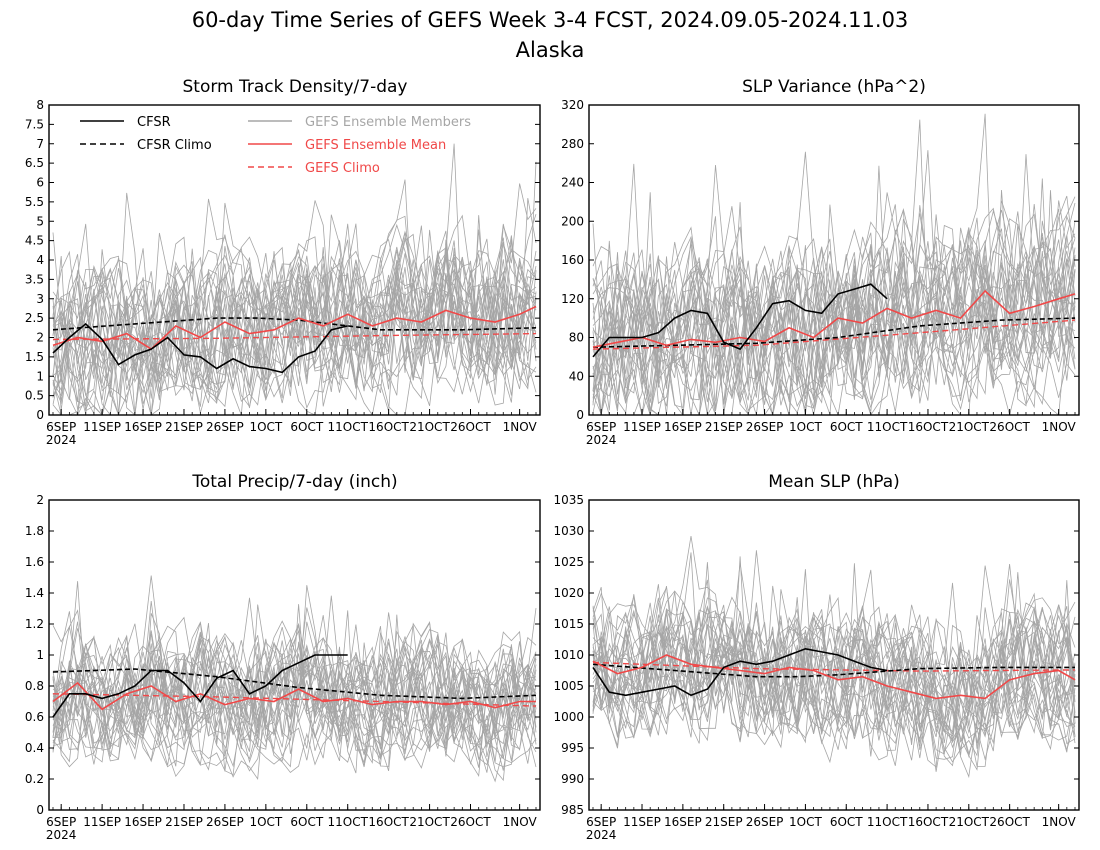  What do you see at coordinates (834, 482) in the screenshot?
I see `panel-title: Mean SLP (hPa)` at bounding box center [834, 482].